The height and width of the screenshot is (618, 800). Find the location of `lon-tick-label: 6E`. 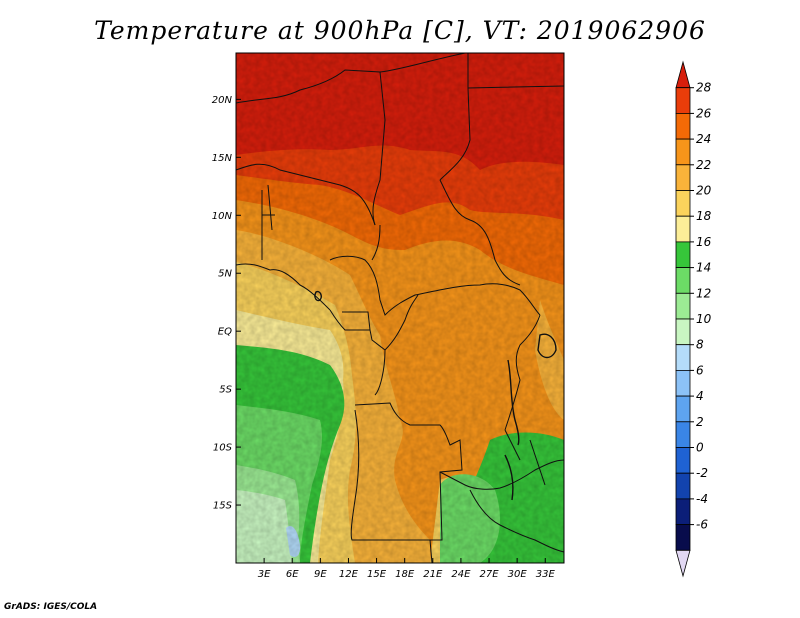

lon-tick-label: 6E is located at coordinates (292, 574).